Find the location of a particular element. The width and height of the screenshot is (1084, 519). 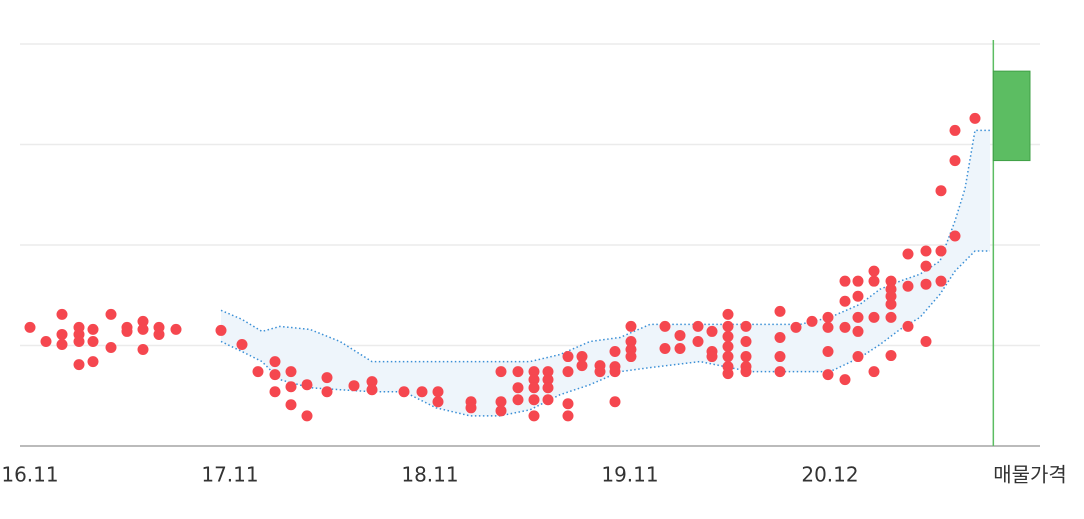

x-tick-label: 19.11 is located at coordinates (629, 475).